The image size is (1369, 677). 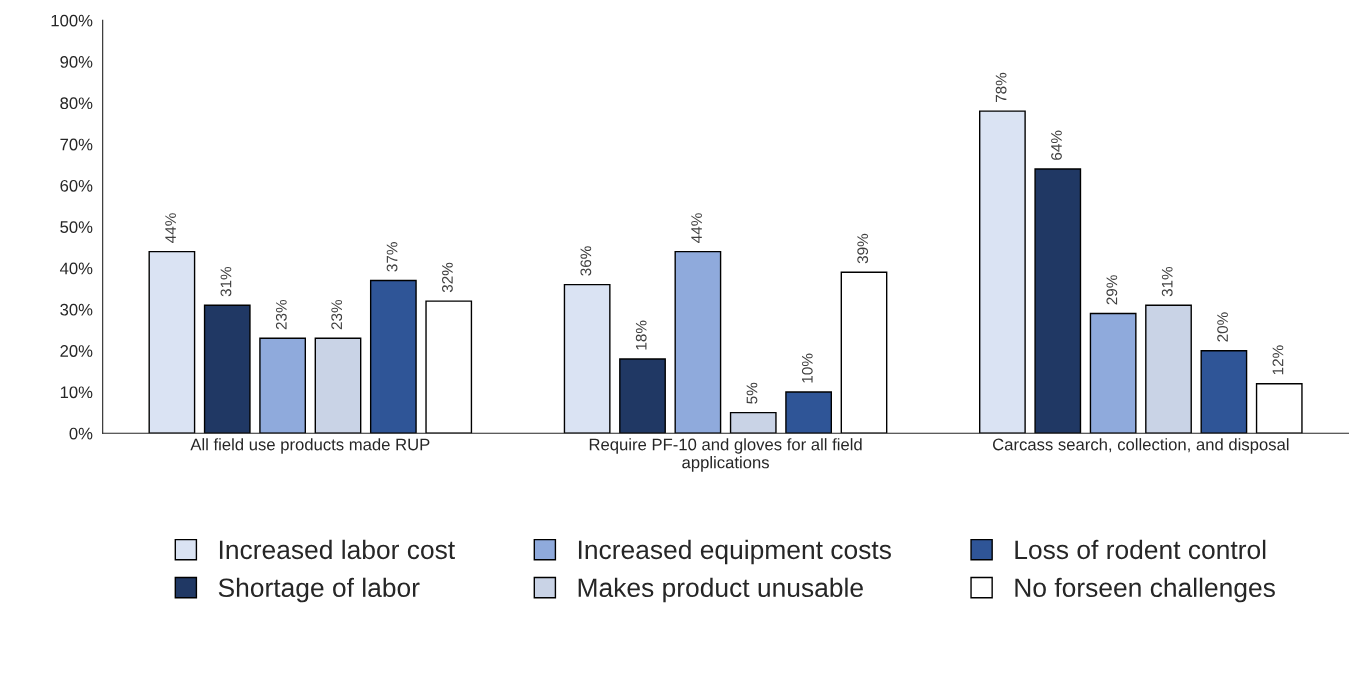 What do you see at coordinates (1141, 446) in the screenshot?
I see `x-tick-label: Carcass search, collection, and disposal` at bounding box center [1141, 446].